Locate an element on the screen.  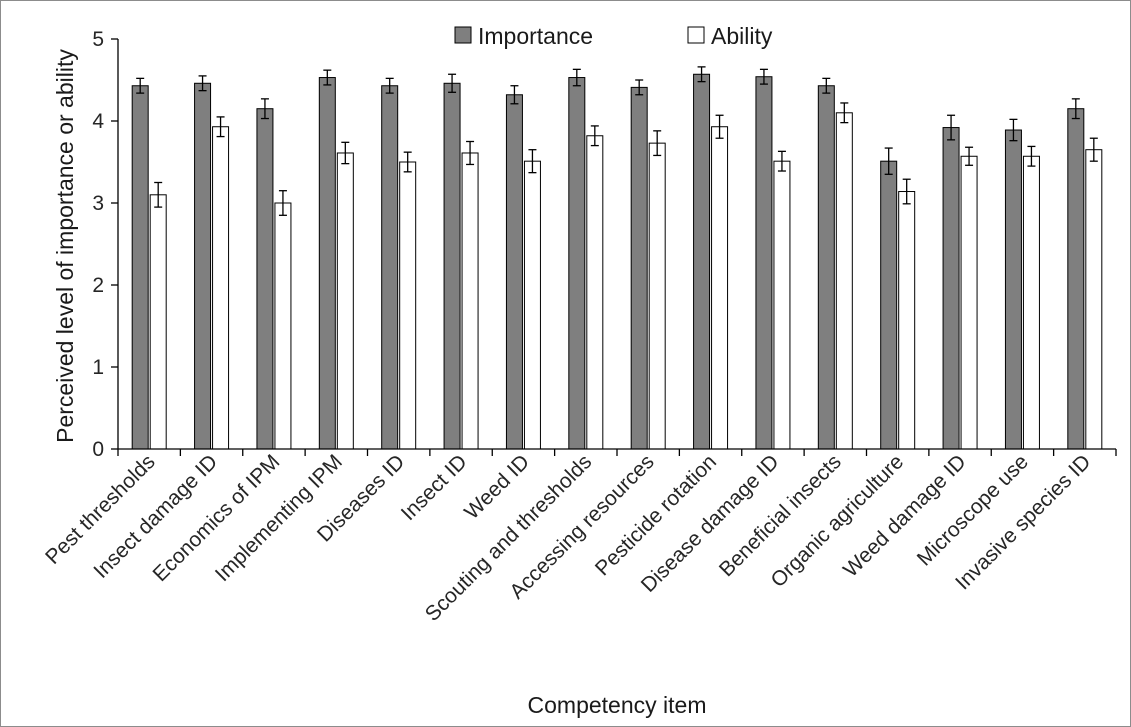
y-tick-label: 1 is located at coordinates (98, 367).